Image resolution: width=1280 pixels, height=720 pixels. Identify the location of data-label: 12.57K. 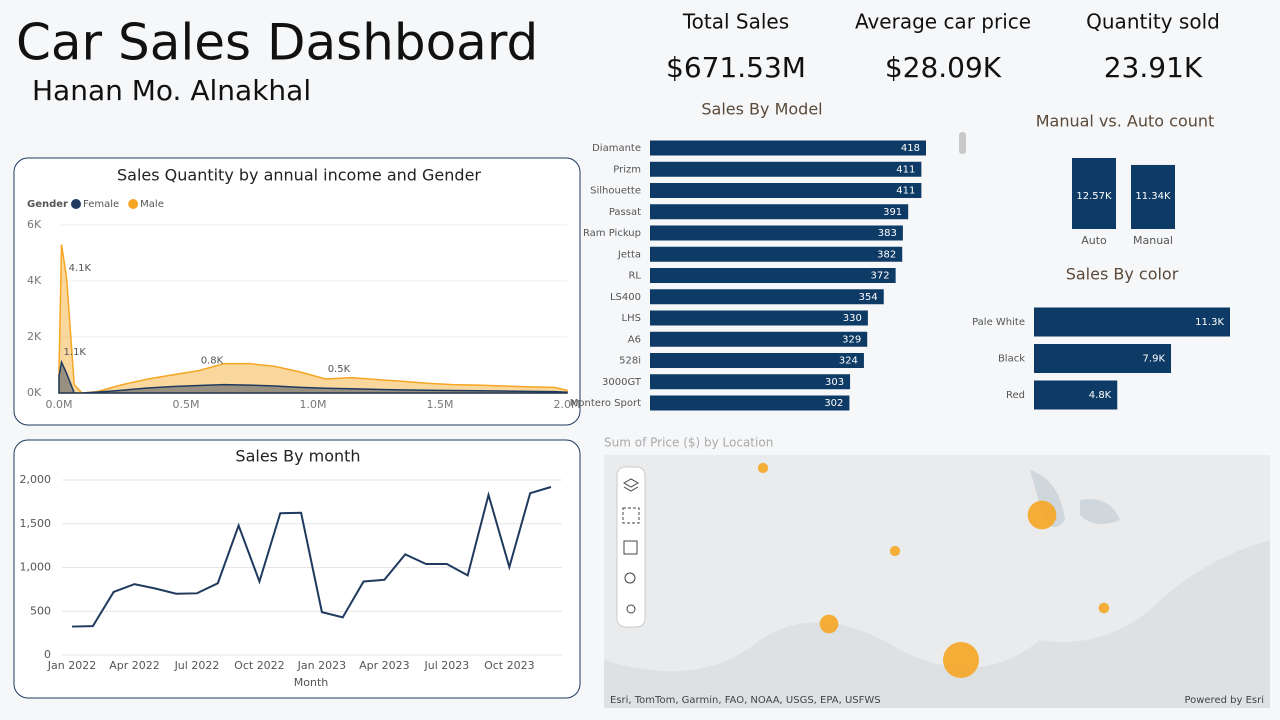
(1094, 196).